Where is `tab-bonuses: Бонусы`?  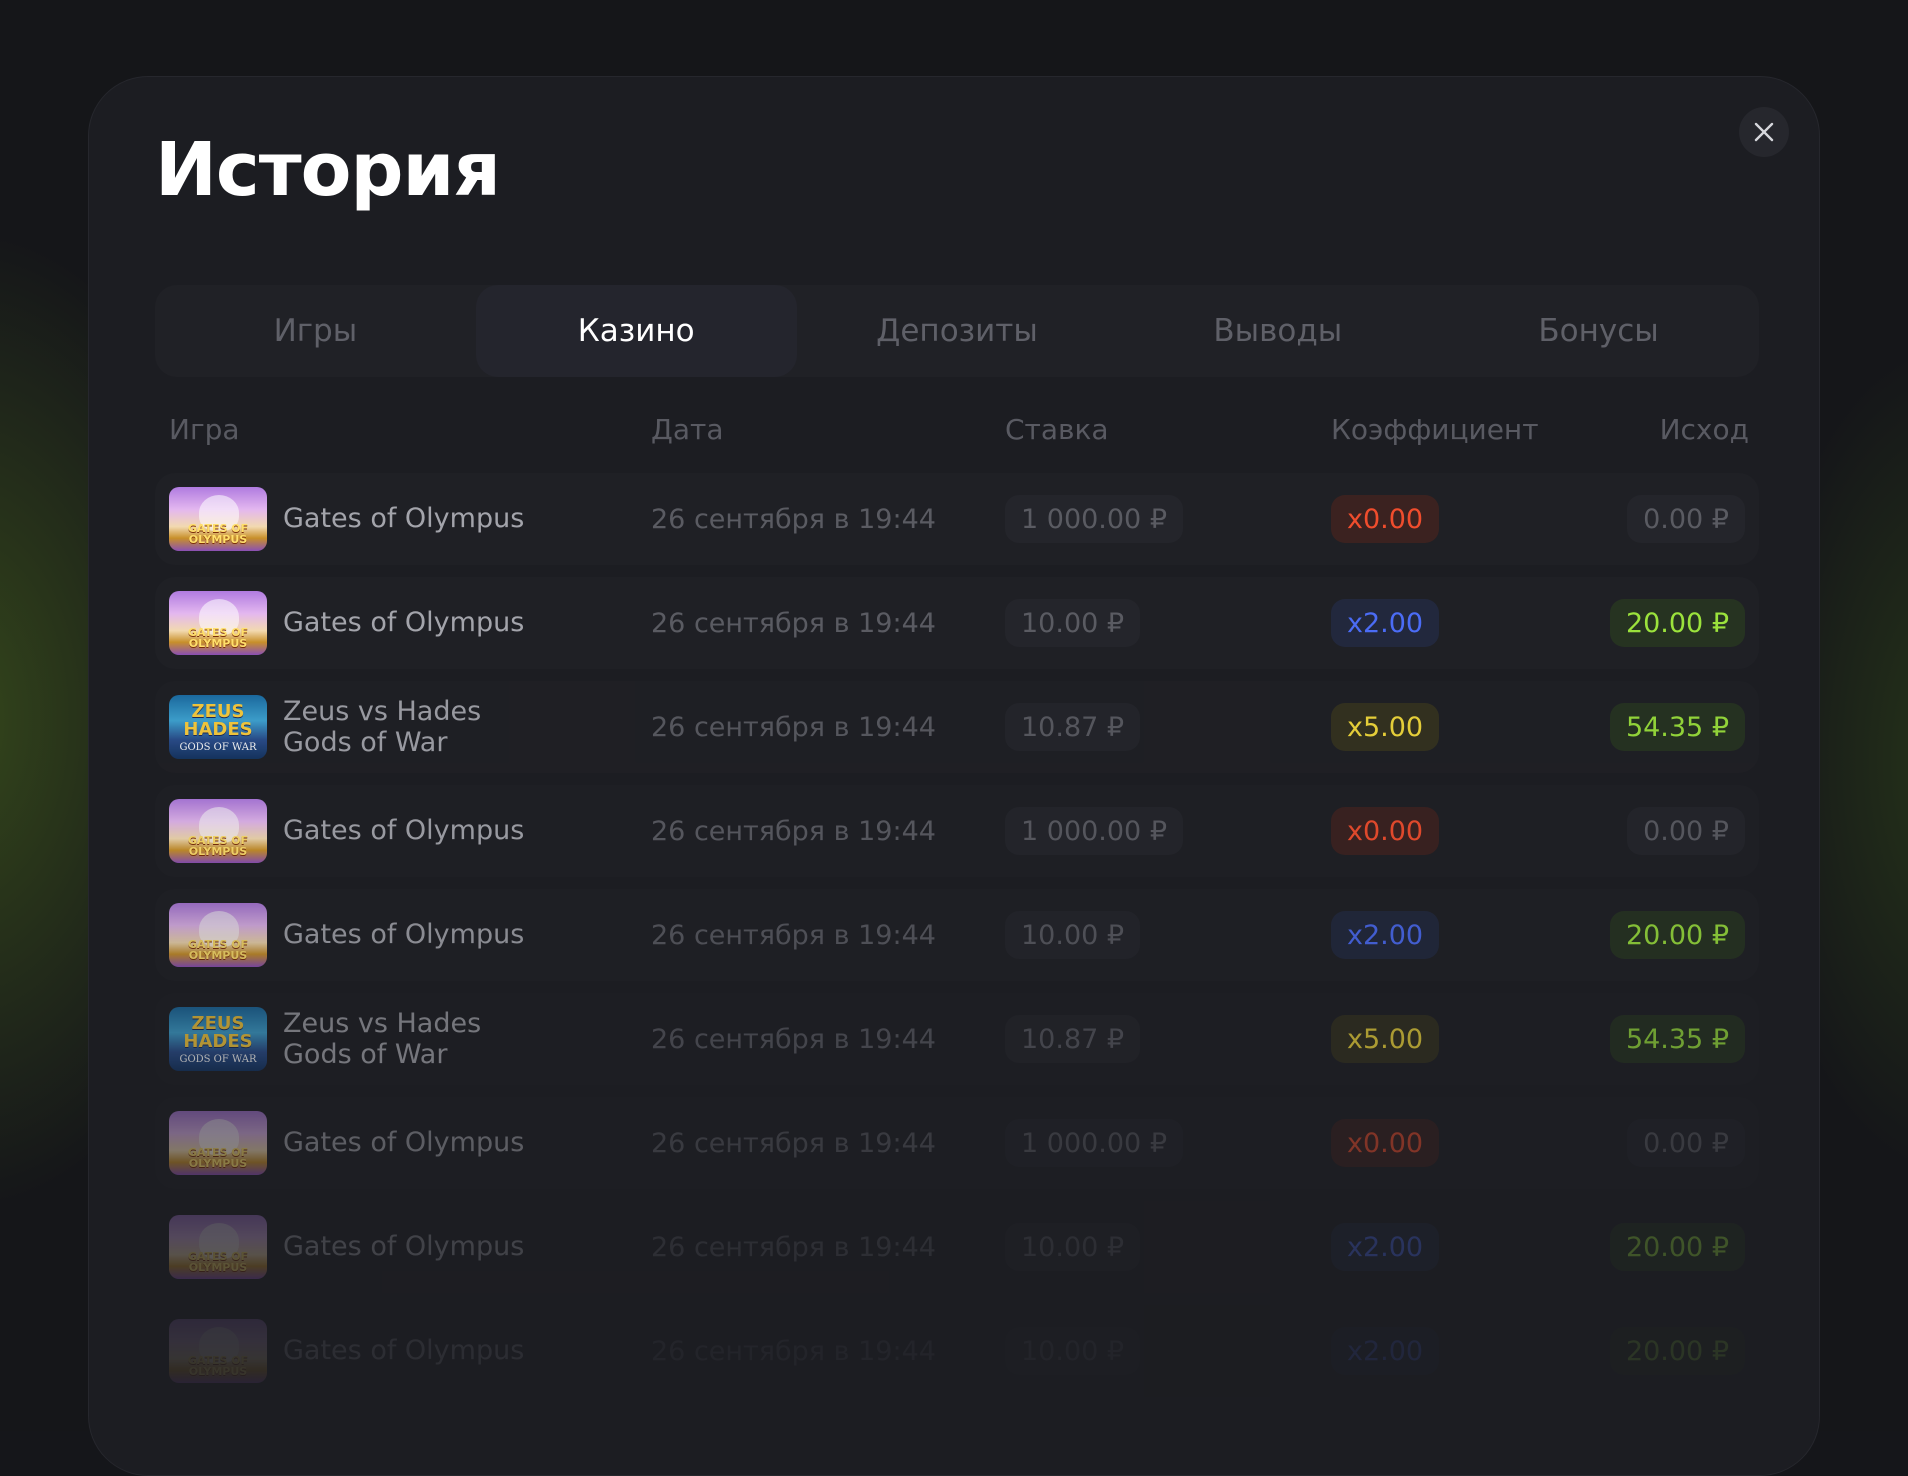 tab-bonuses: Бонусы is located at coordinates (1598, 331).